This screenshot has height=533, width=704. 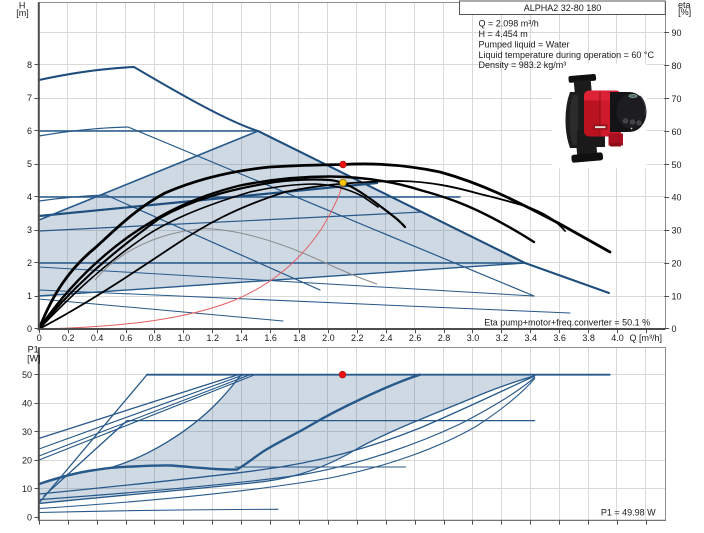 I want to click on svg-text: 2.2, so click(x=357, y=338).